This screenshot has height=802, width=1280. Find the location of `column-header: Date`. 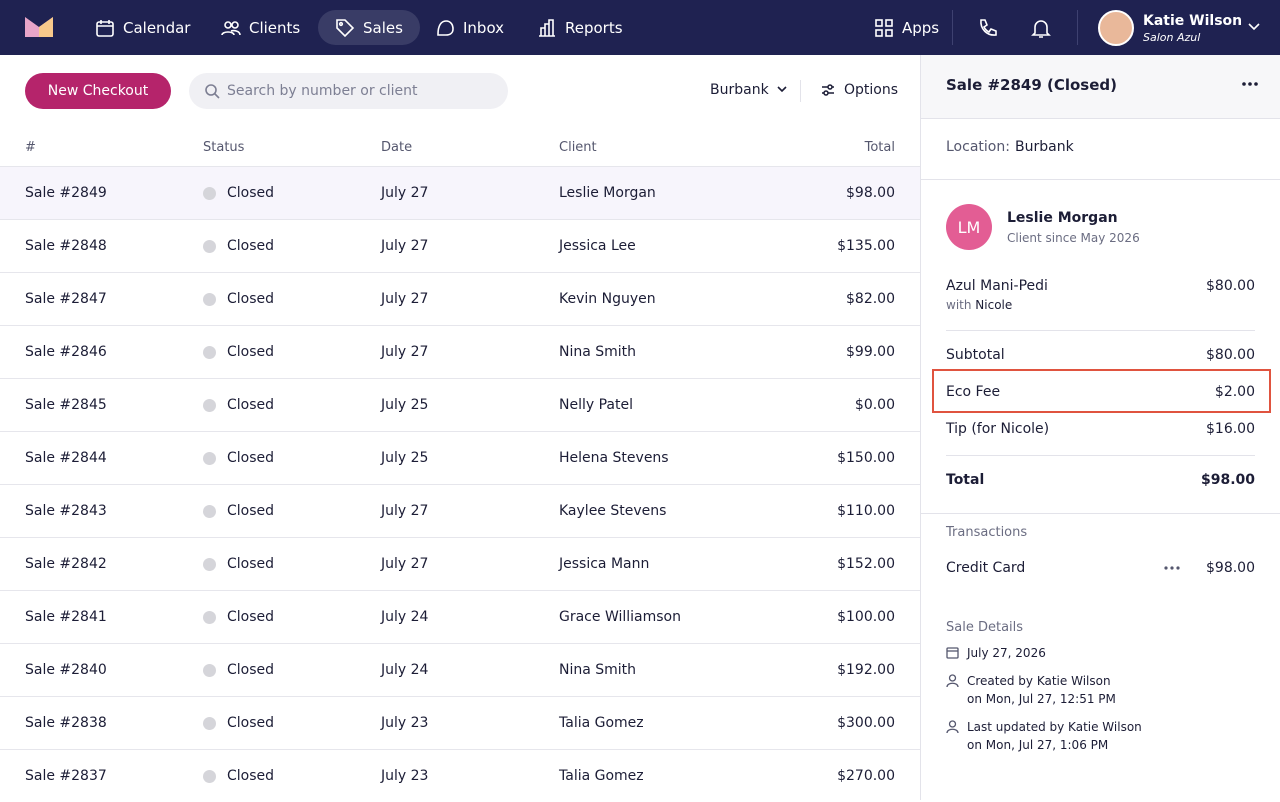

column-header: Date is located at coordinates (397, 147).